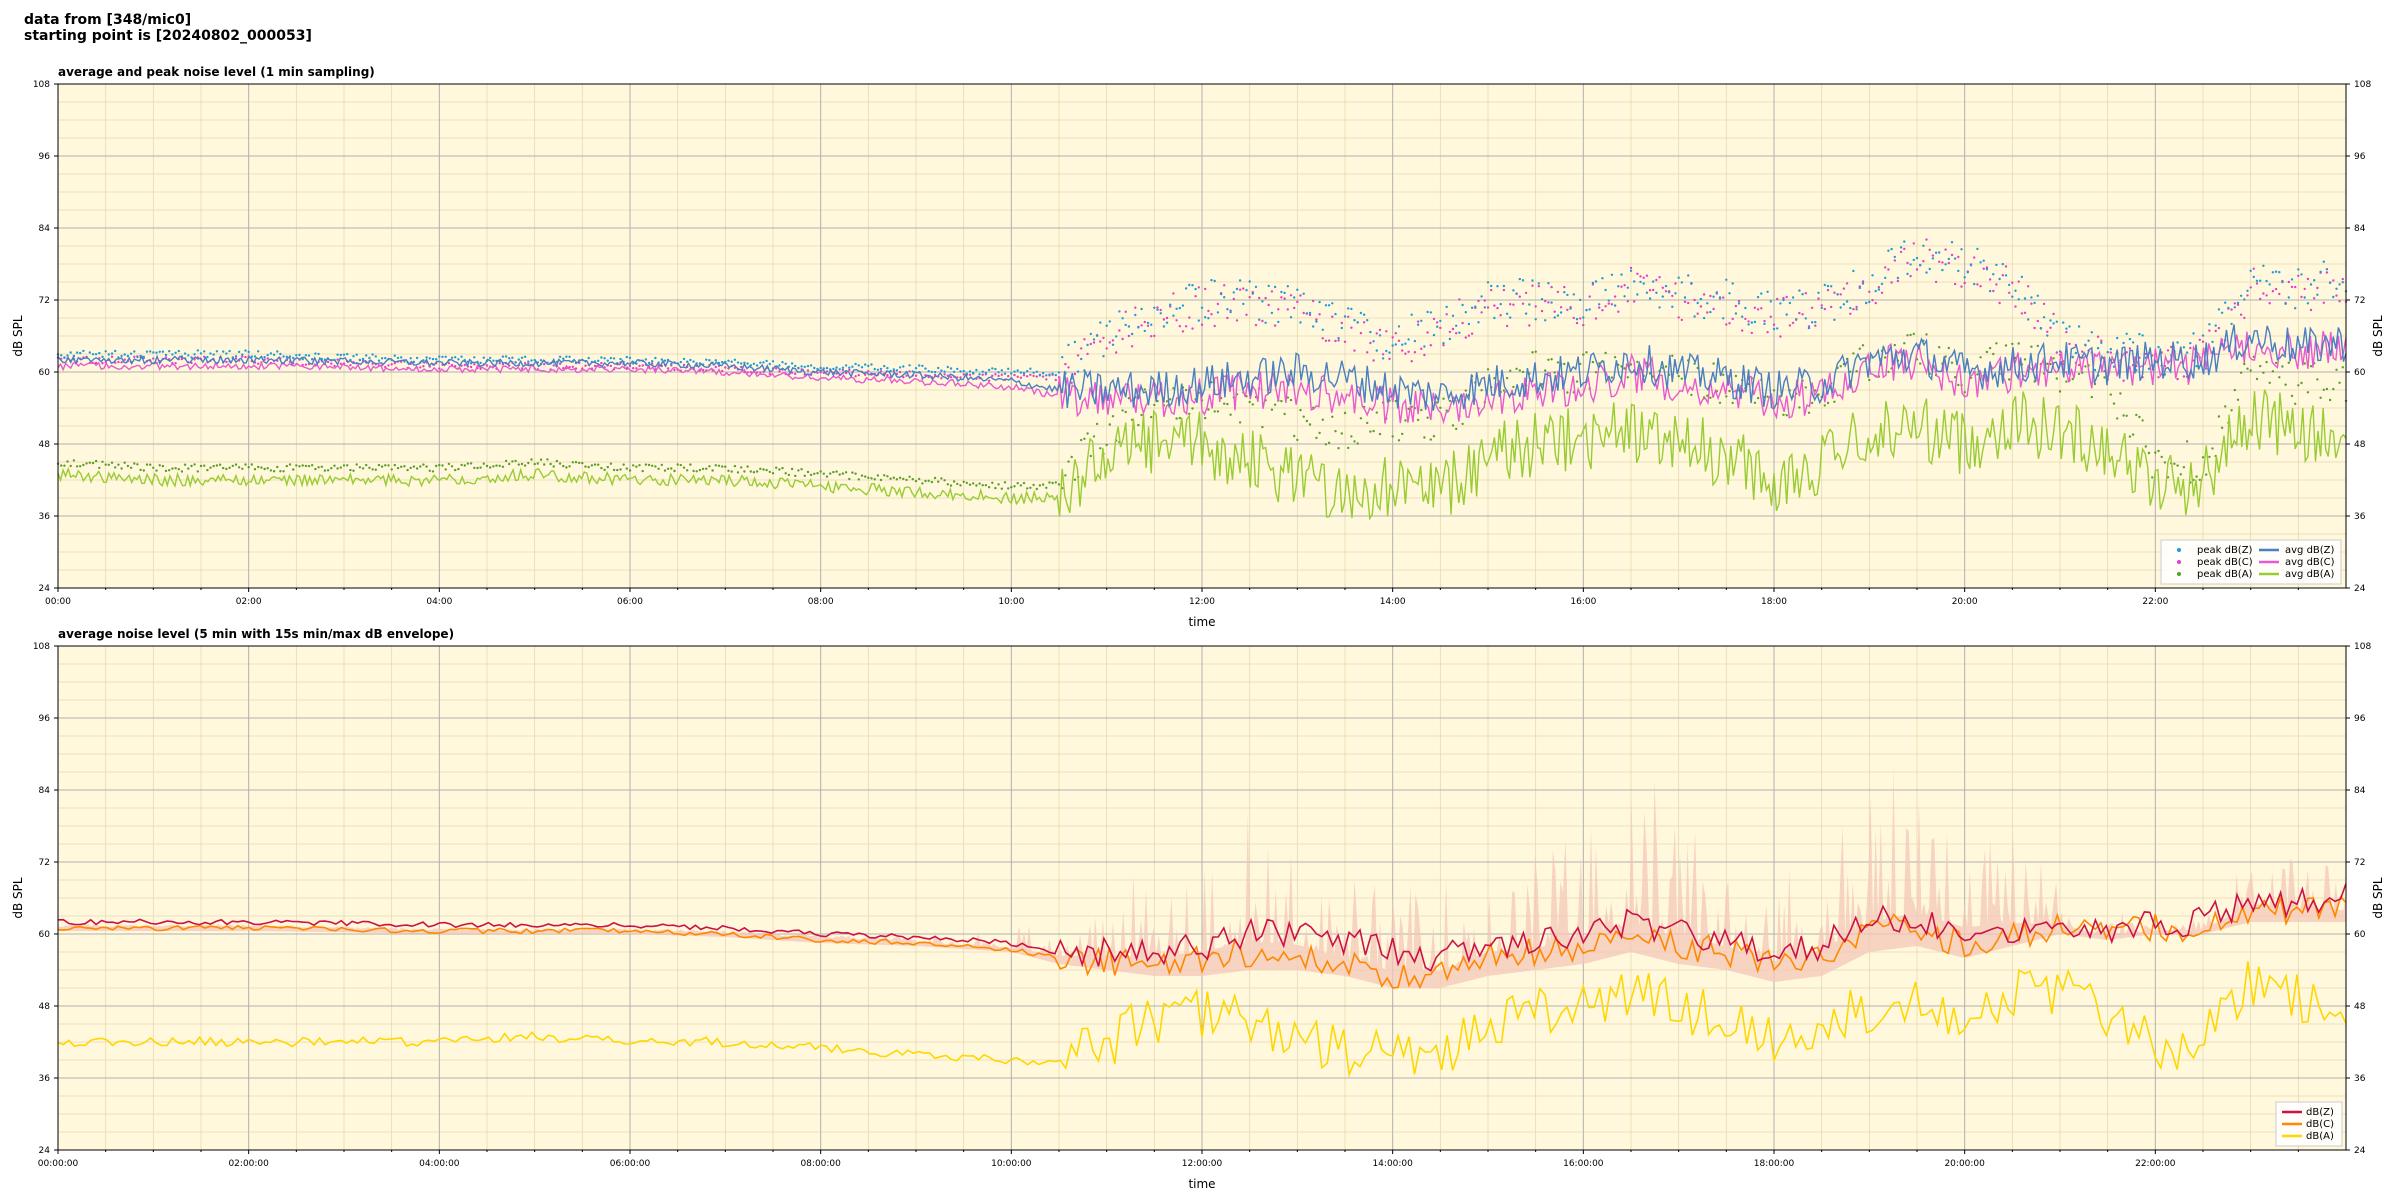  What do you see at coordinates (45, 1079) in the screenshot?
I see `y-tick-label-left: 36` at bounding box center [45, 1079].